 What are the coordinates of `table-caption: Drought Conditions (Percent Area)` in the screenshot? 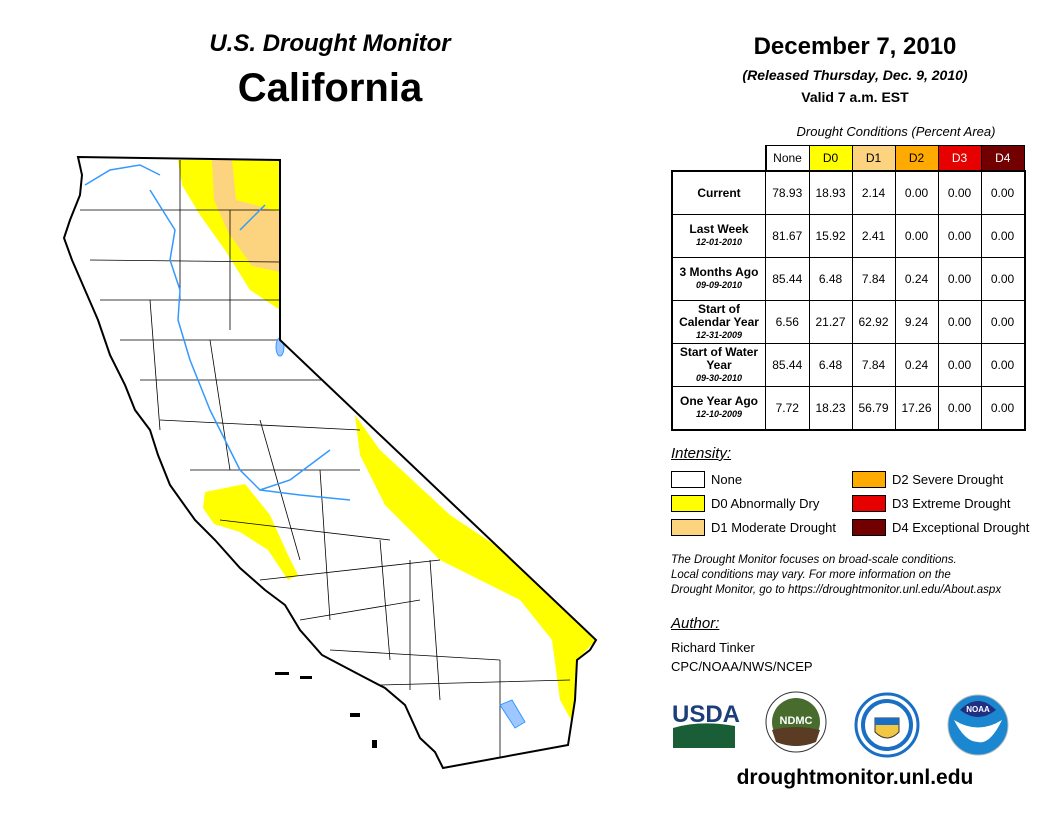 It's located at (896, 131).